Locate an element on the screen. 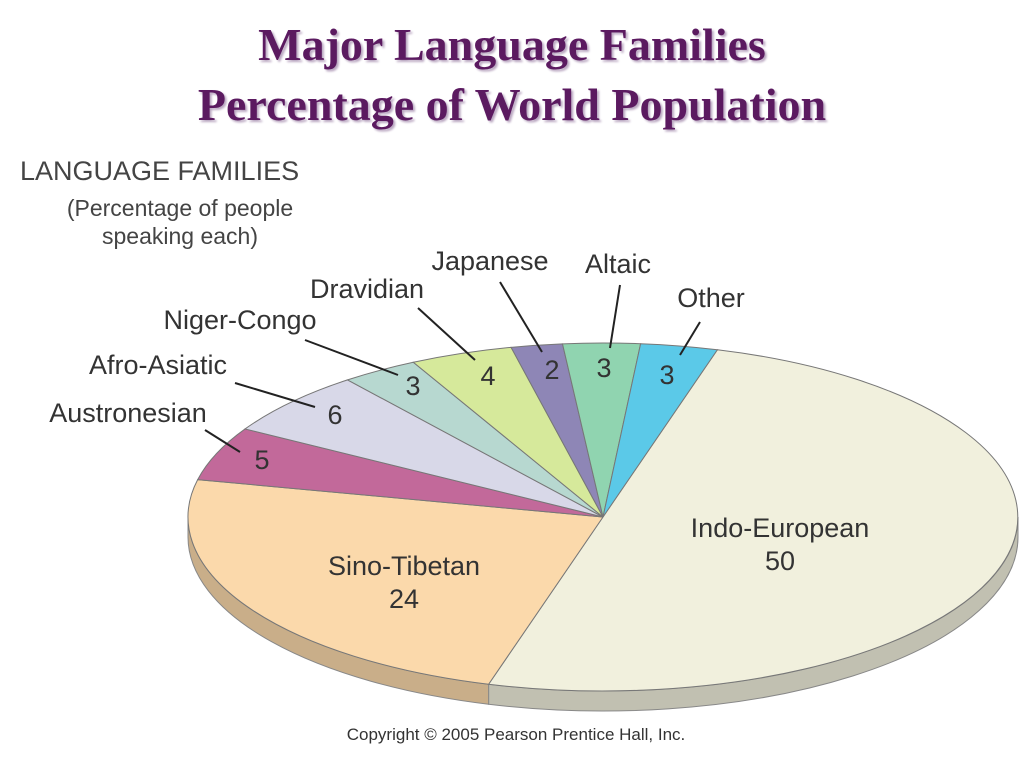 The image size is (1024, 768). legend-title: LANGUAGE FAMILIES is located at coordinates (159, 171).